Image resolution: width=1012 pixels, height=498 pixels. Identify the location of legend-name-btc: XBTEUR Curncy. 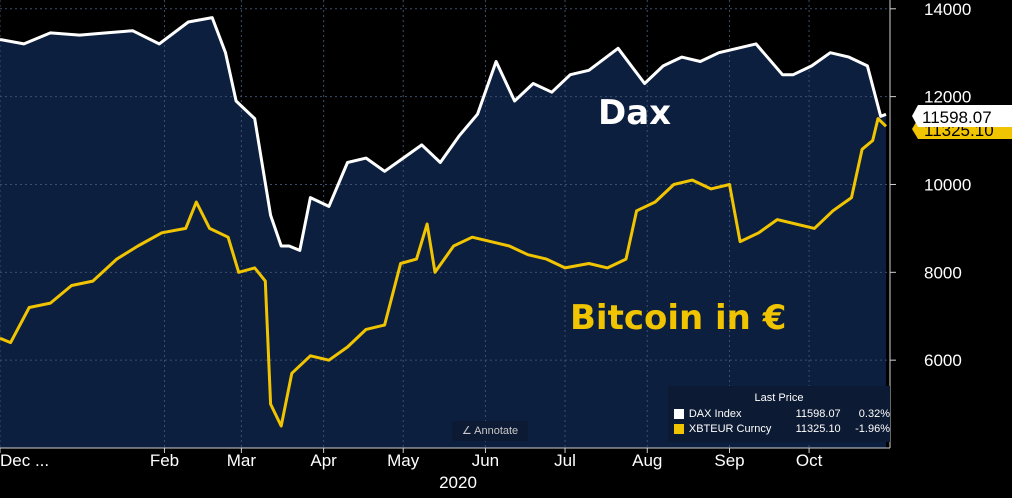
(730, 428).